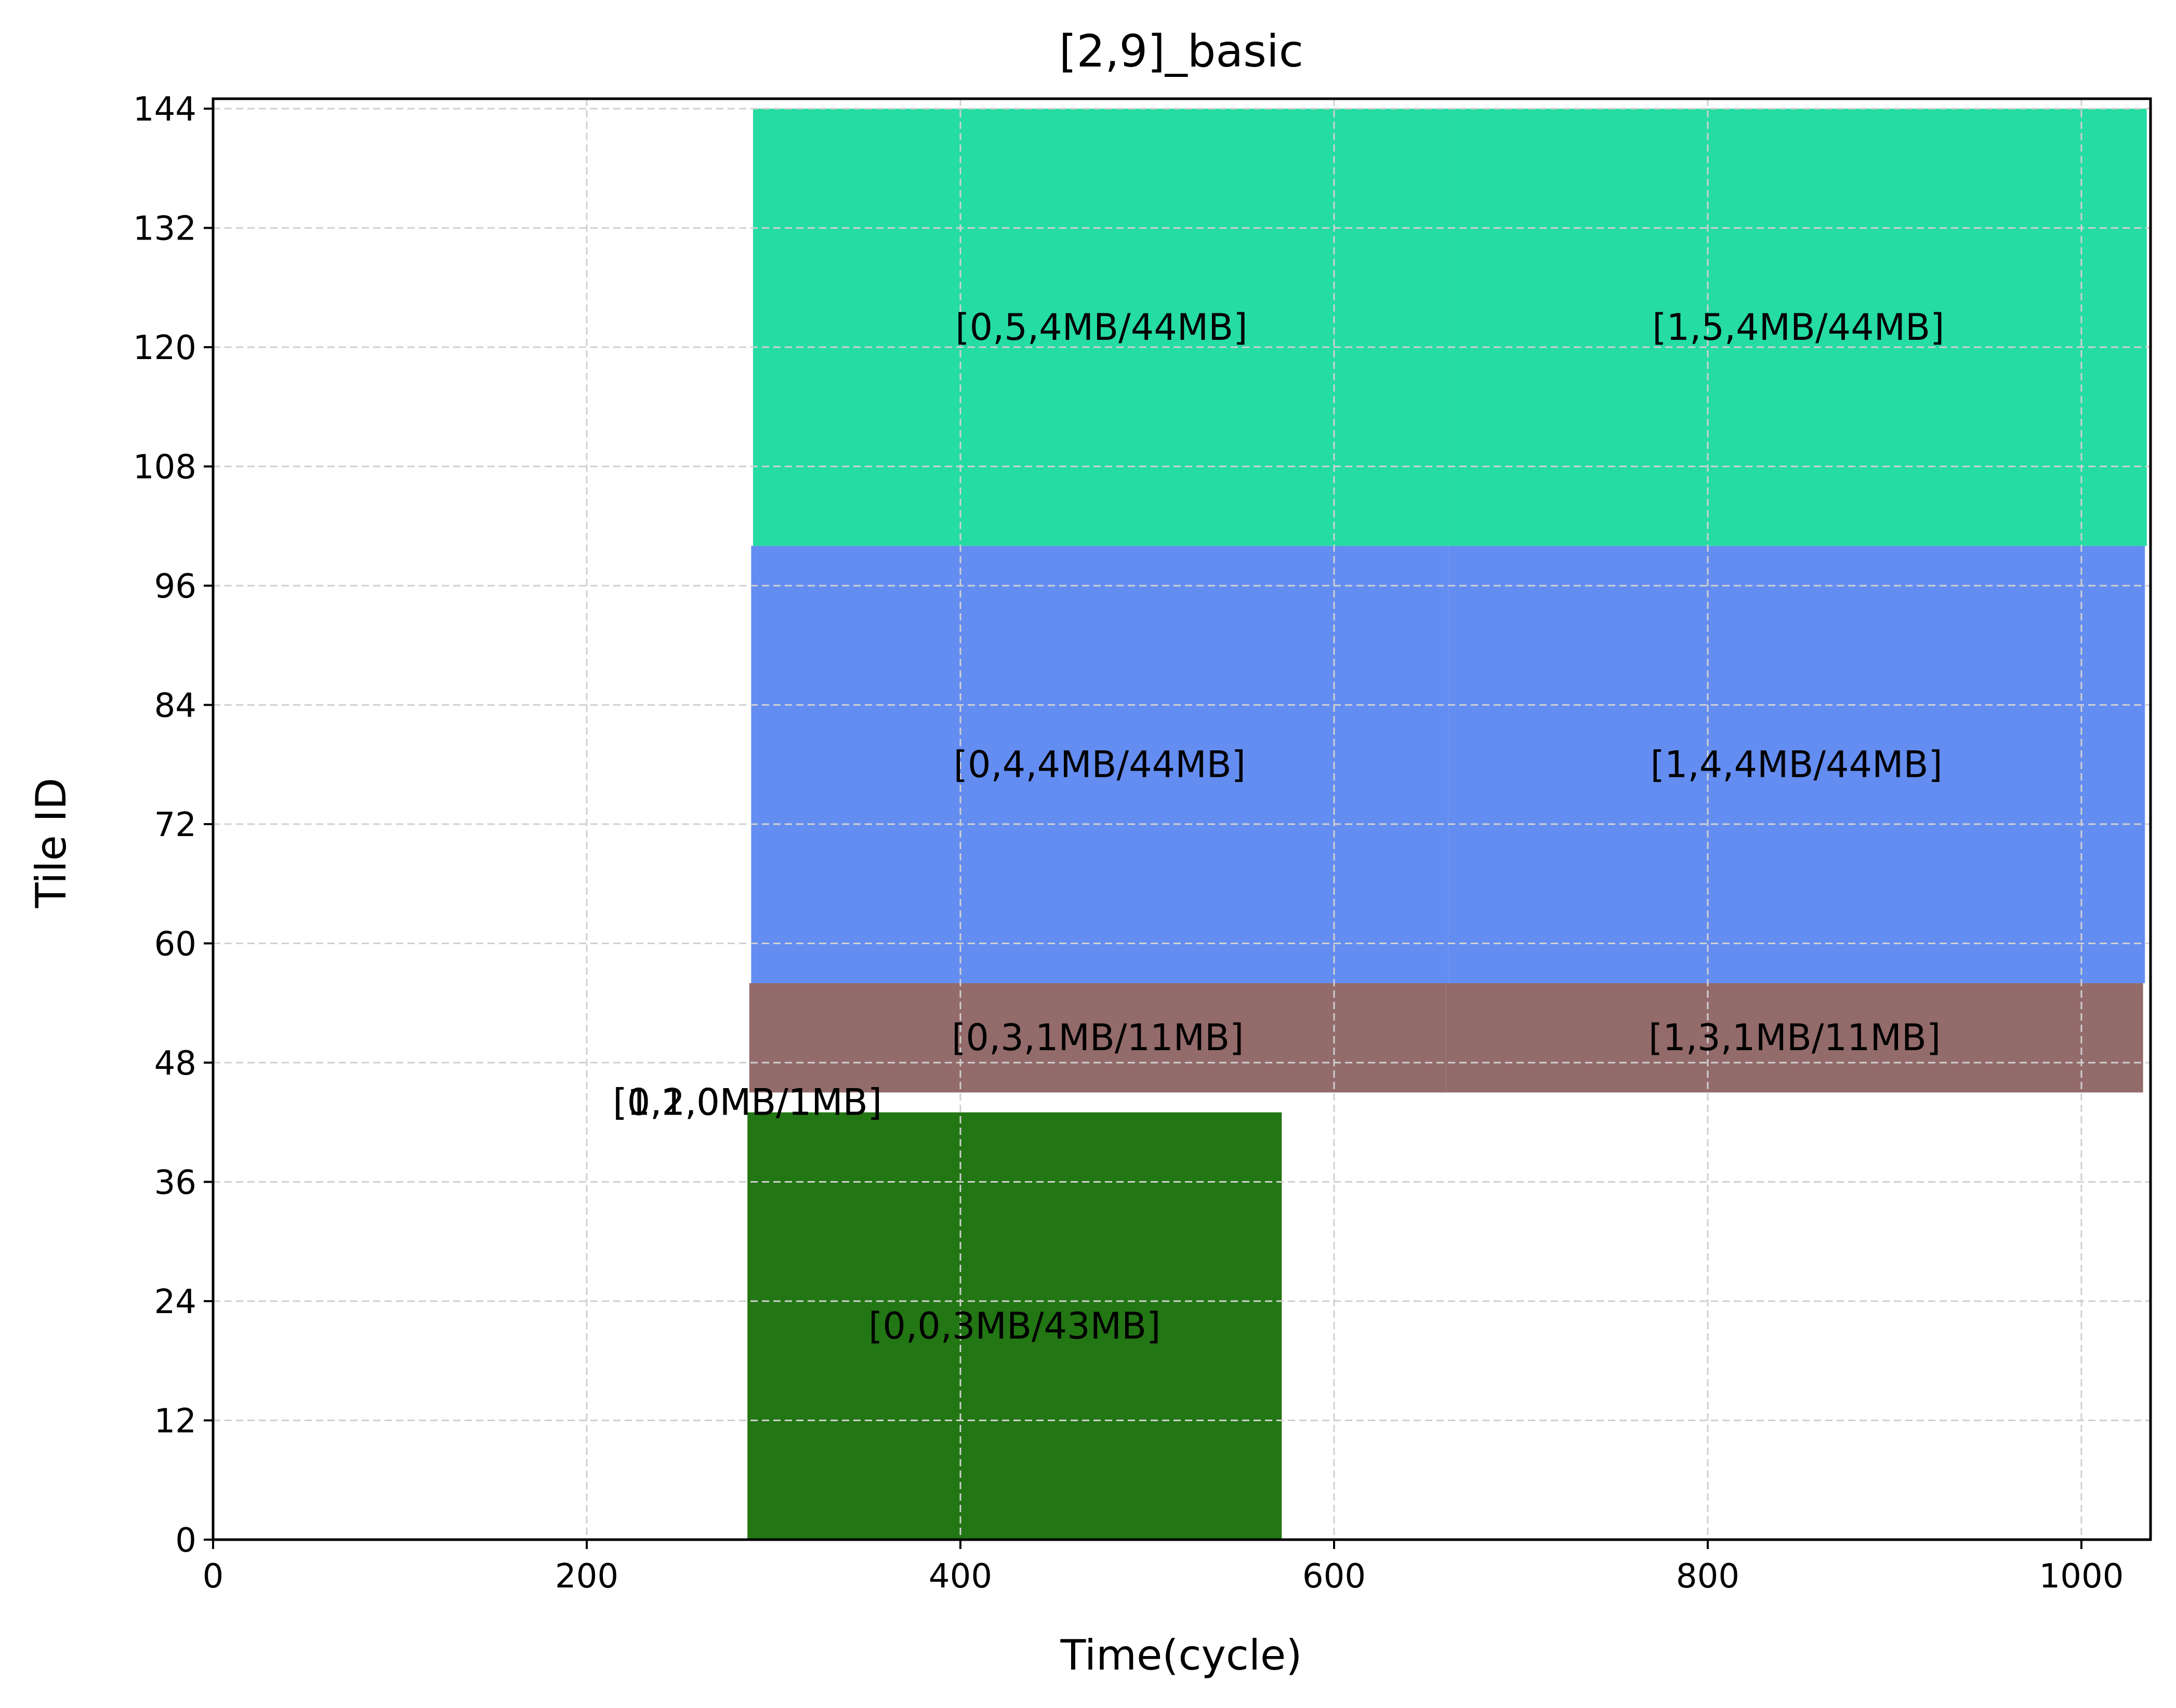 The height and width of the screenshot is (1708, 2176). What do you see at coordinates (960, 1577) in the screenshot?
I see `x-tick-label: 400` at bounding box center [960, 1577].